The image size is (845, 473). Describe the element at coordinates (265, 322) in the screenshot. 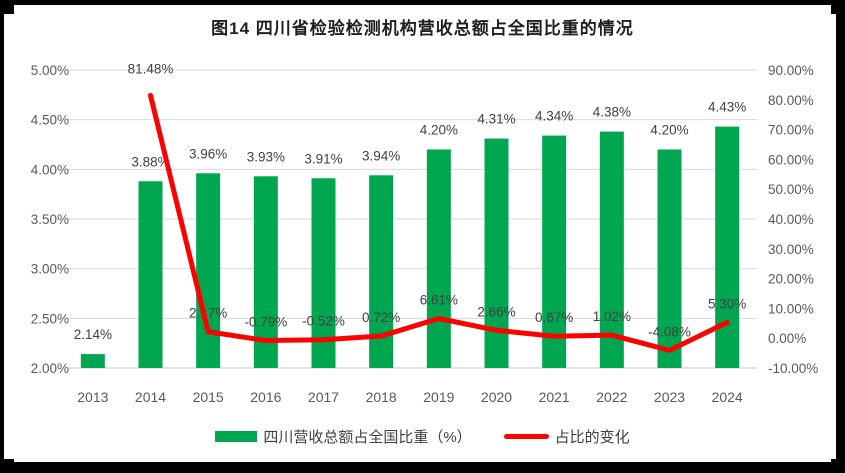

I see `line-data-label: -0.79%` at that location.